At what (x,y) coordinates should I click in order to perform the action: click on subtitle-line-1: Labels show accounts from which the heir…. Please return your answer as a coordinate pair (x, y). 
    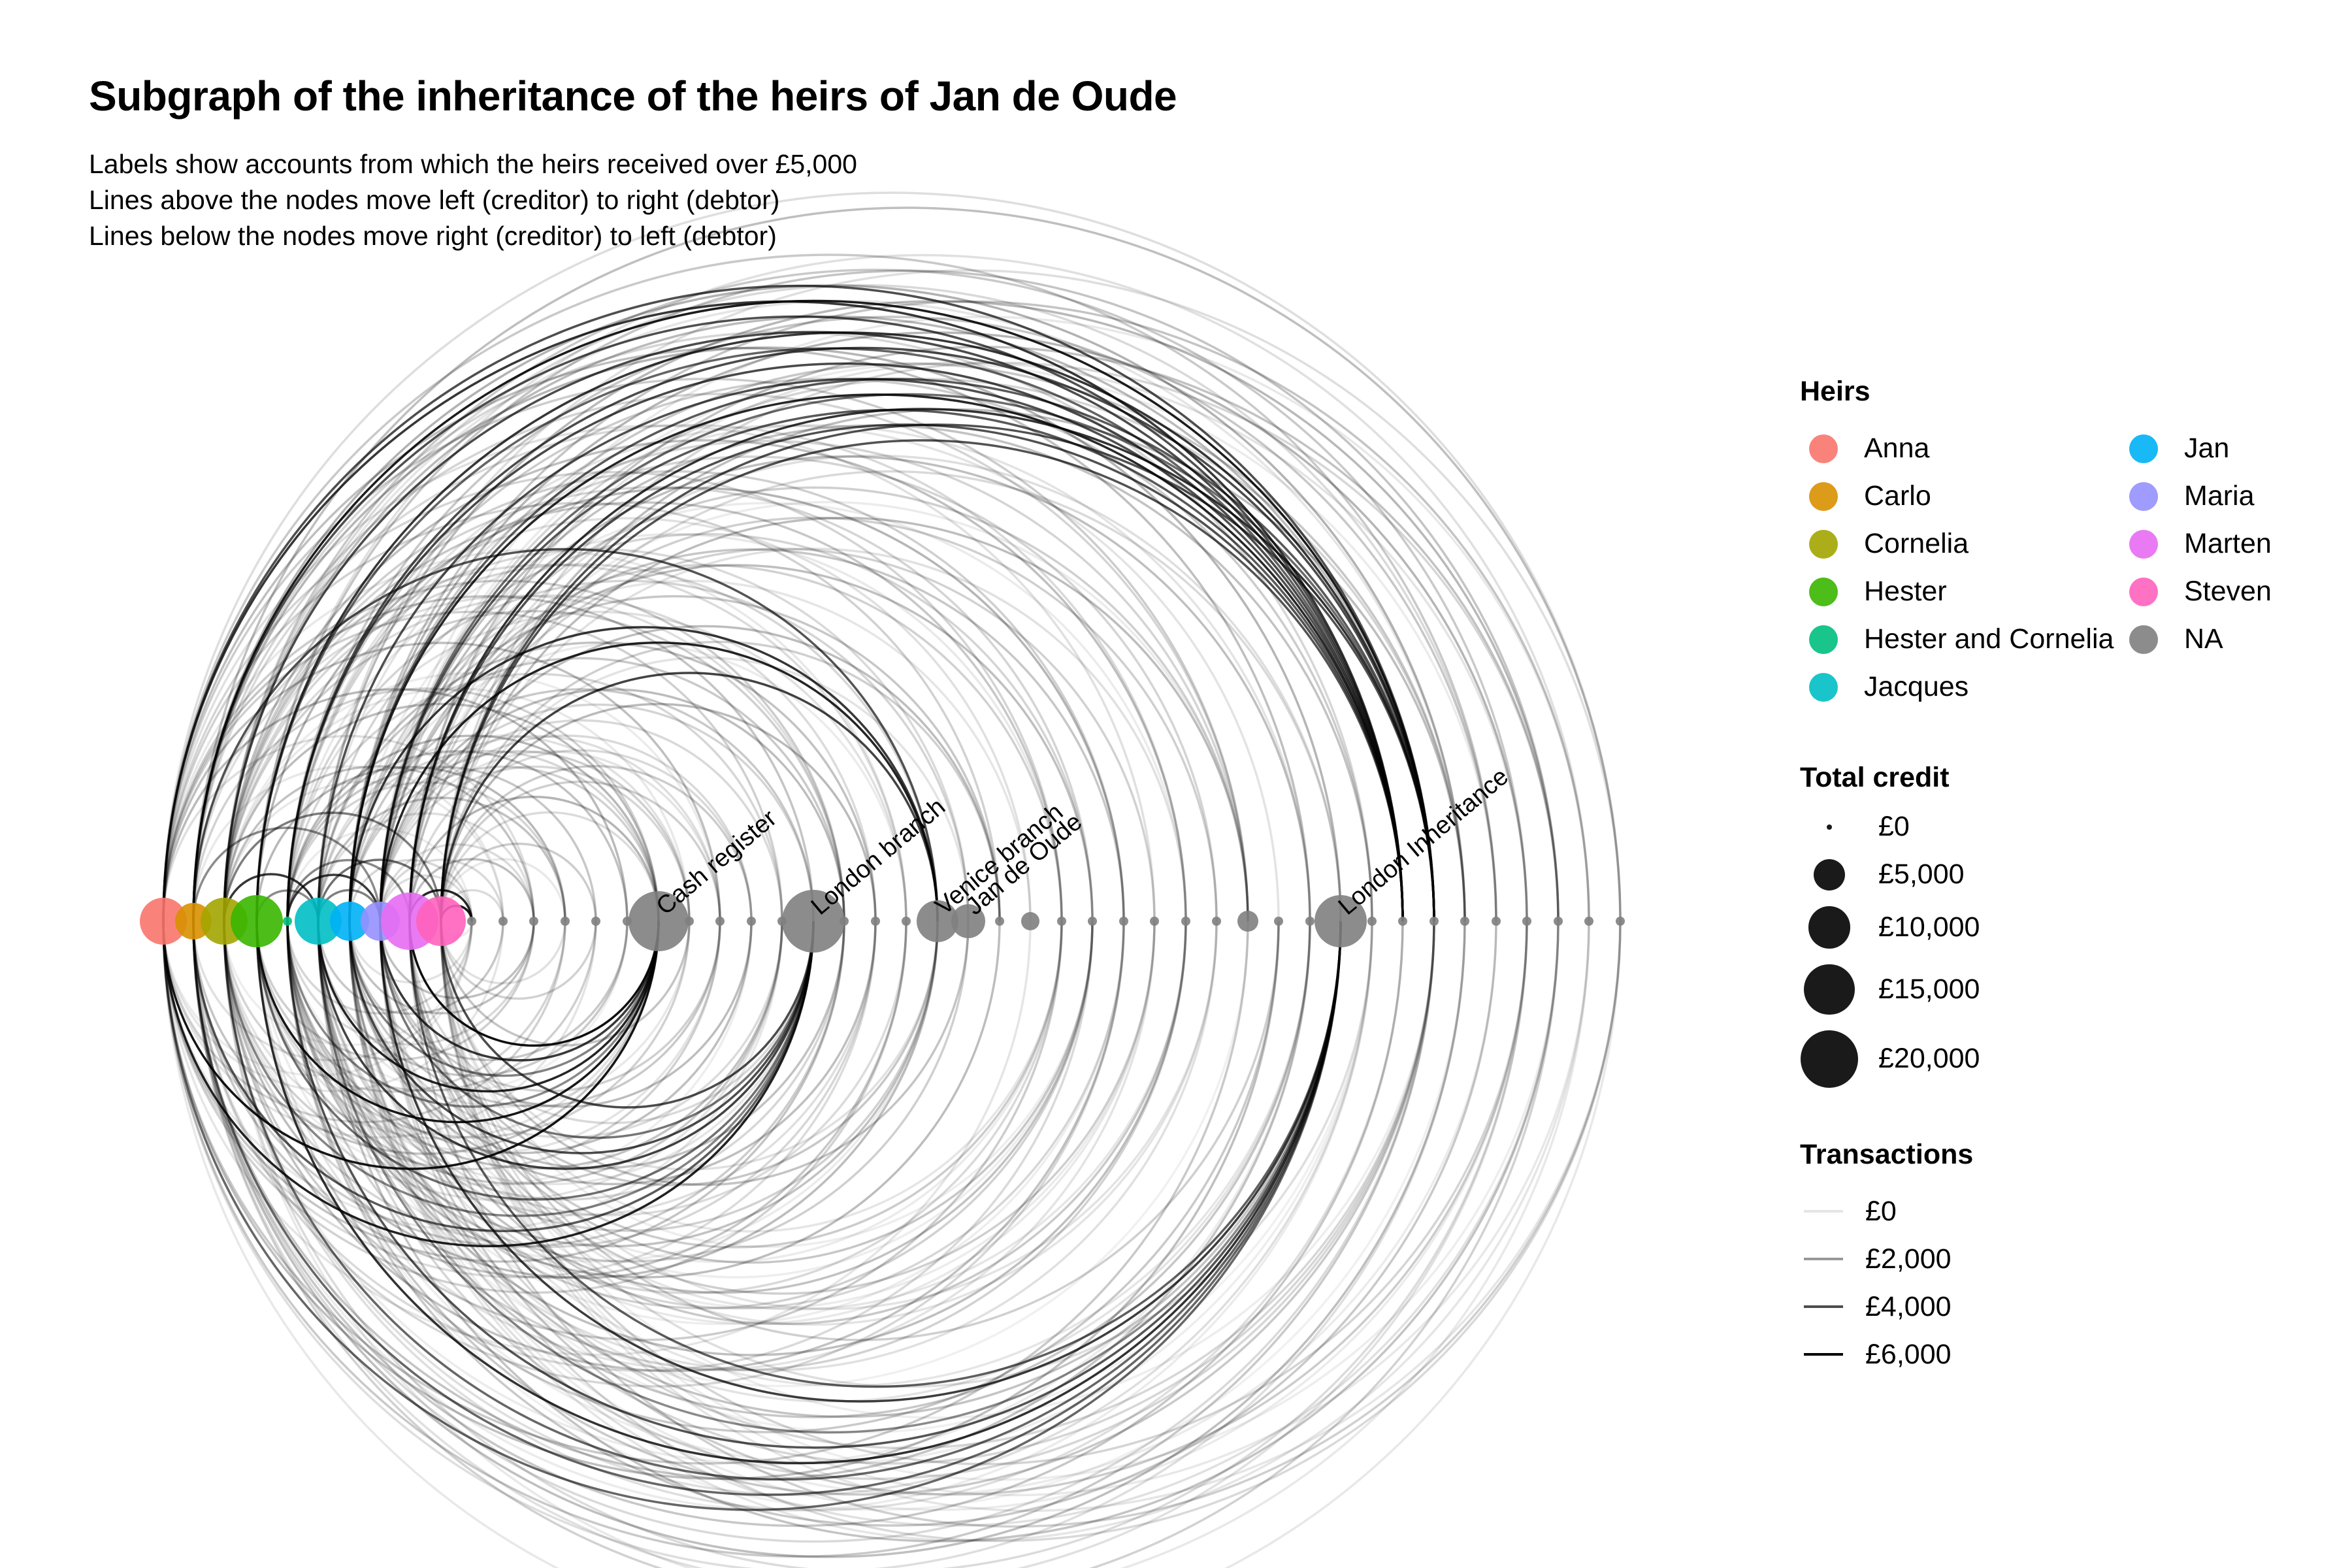
    Looking at the image, I should click on (473, 164).